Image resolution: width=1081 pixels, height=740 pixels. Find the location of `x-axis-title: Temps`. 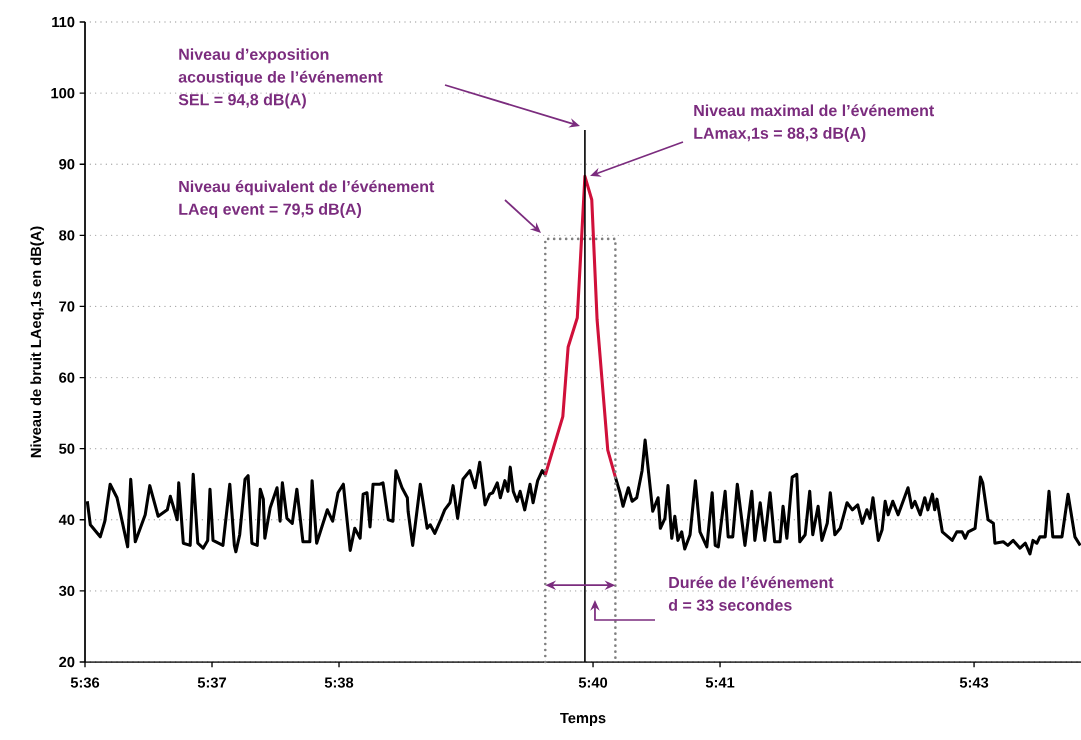

x-axis-title: Temps is located at coordinates (583, 719).